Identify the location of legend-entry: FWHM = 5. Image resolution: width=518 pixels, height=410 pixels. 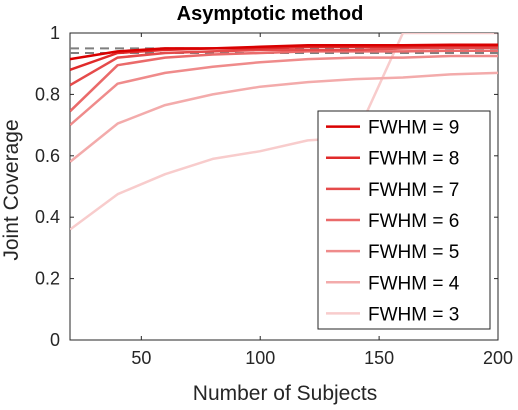
(413, 252).